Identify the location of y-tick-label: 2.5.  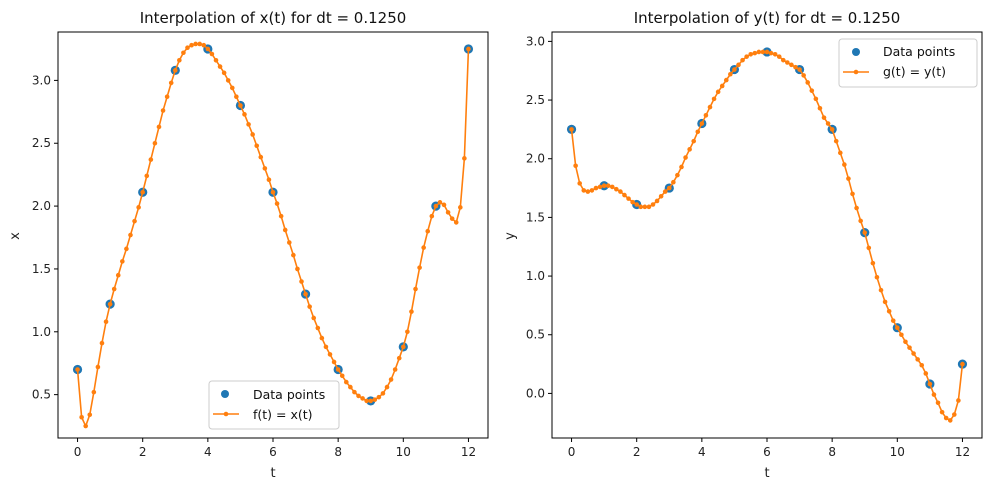
(41, 143).